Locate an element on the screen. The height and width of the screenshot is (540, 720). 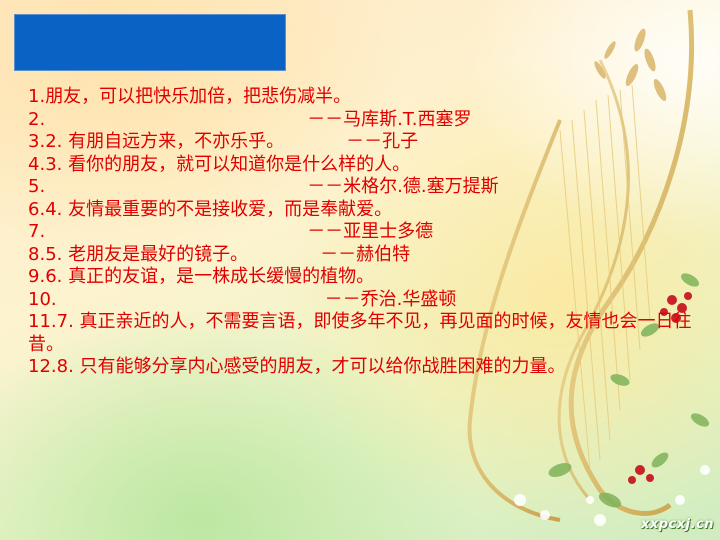
quote-author: －－亚里士多德 is located at coordinates (370, 231).